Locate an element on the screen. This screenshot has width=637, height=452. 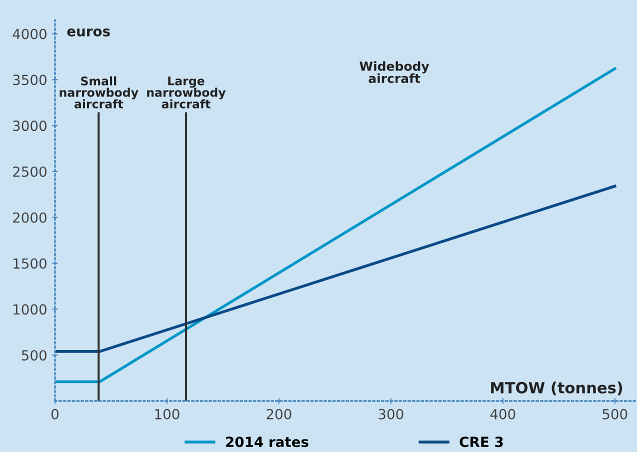
y-tick-label: 1000 is located at coordinates (30, 309).